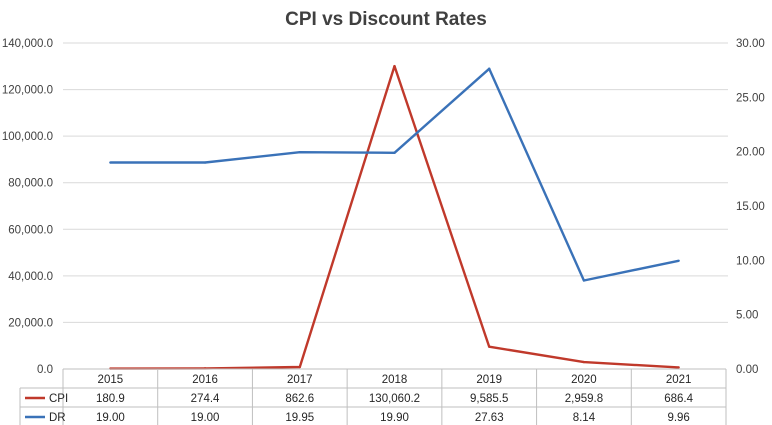 The height and width of the screenshot is (425, 772). I want to click on right-tick-label: 25.00, so click(750, 98).